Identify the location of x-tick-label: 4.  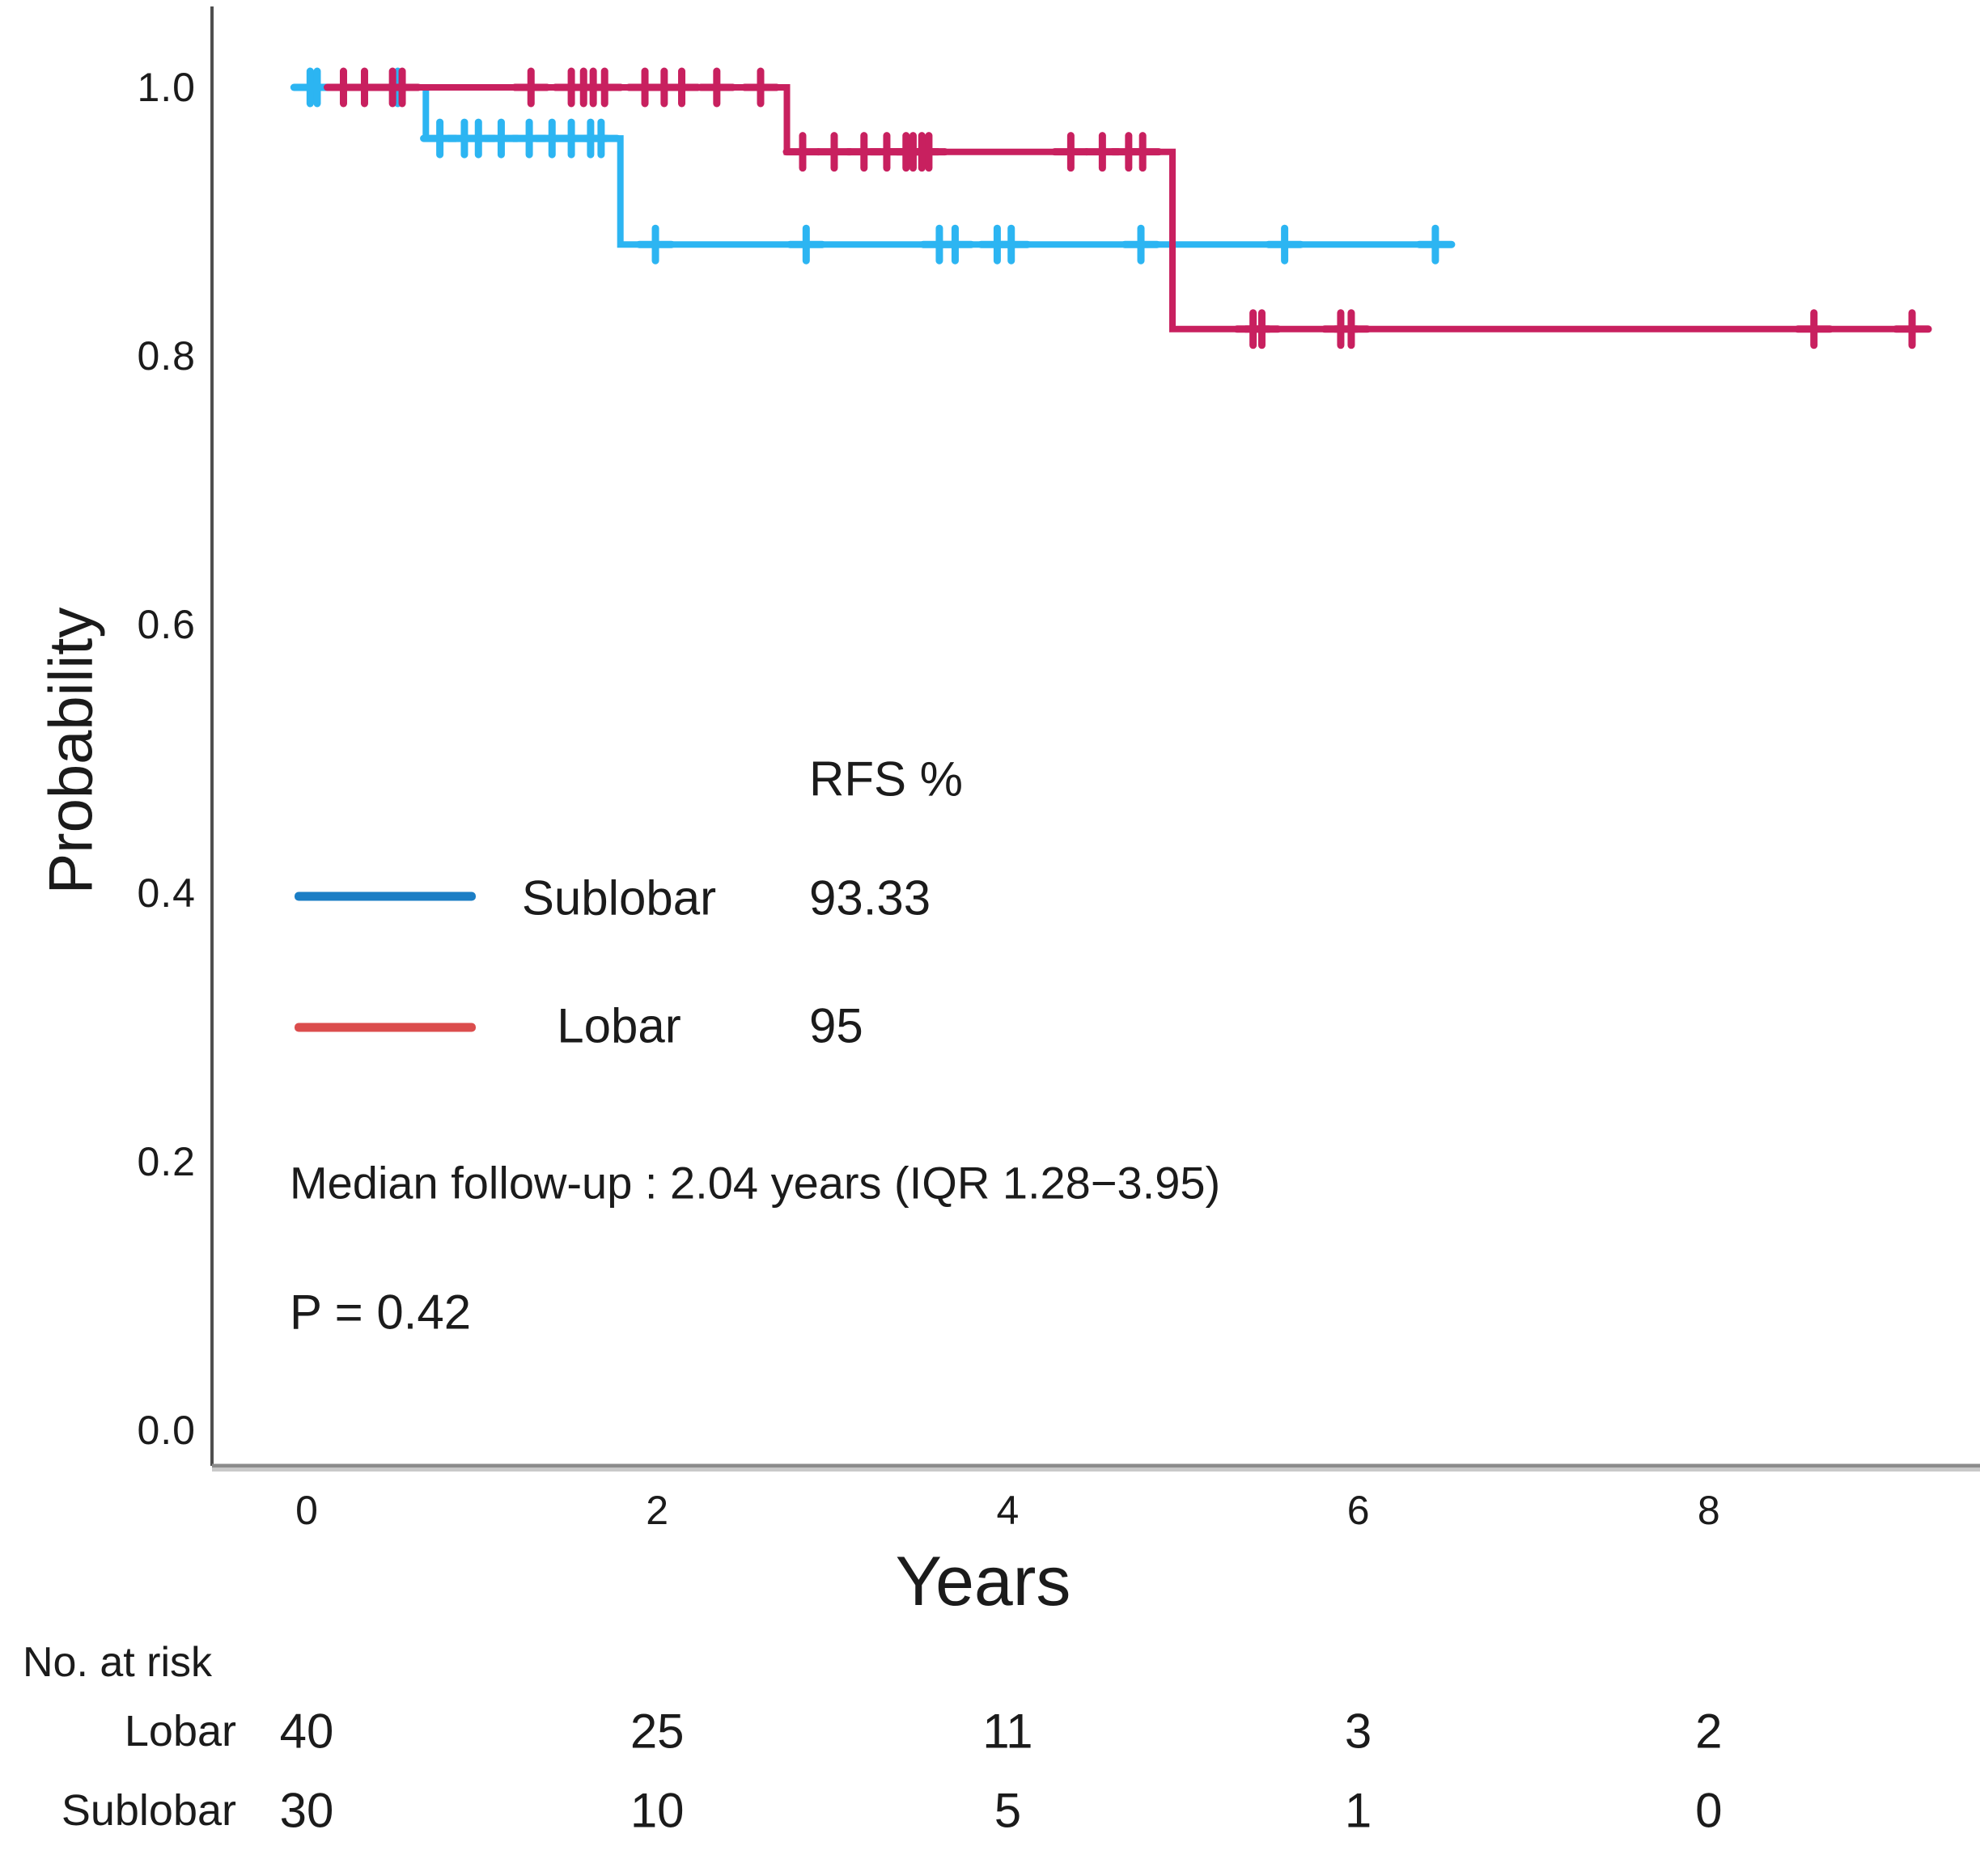
(1008, 1510).